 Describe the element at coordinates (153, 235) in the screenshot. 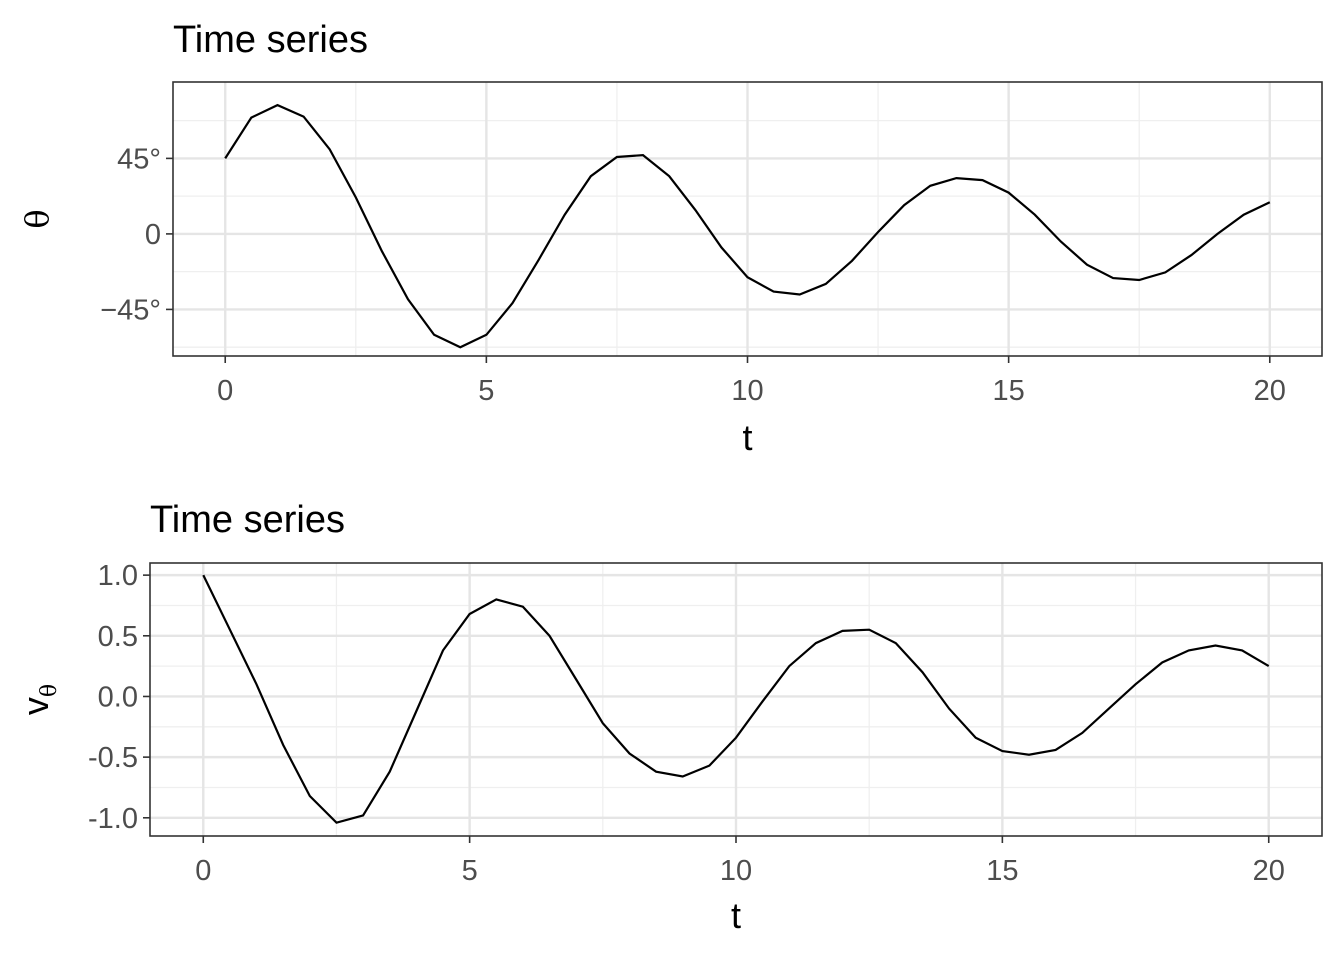

I see `y-tick-label: 0` at that location.